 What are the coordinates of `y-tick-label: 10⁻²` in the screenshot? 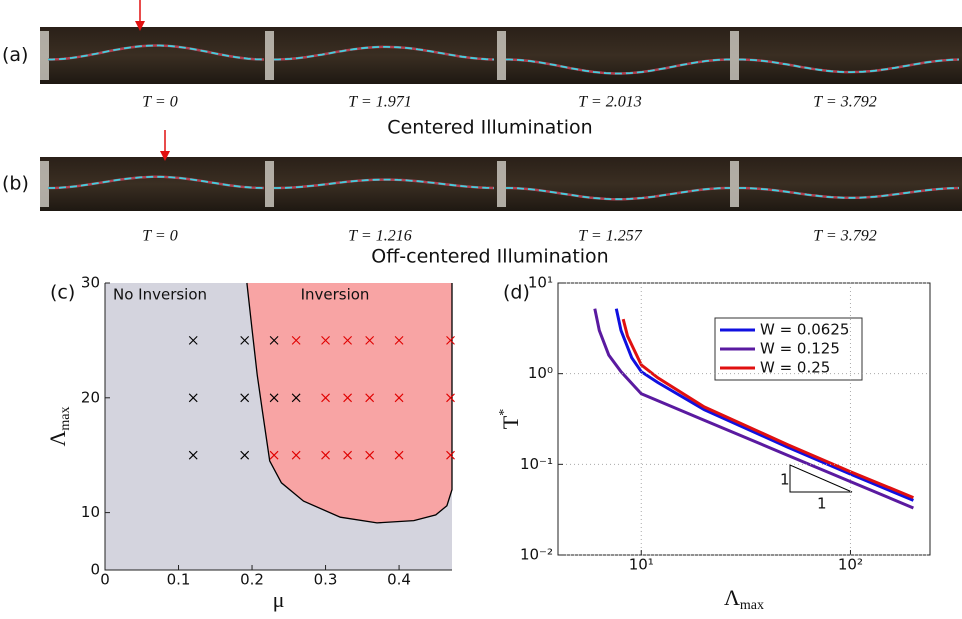 It's located at (536, 555).